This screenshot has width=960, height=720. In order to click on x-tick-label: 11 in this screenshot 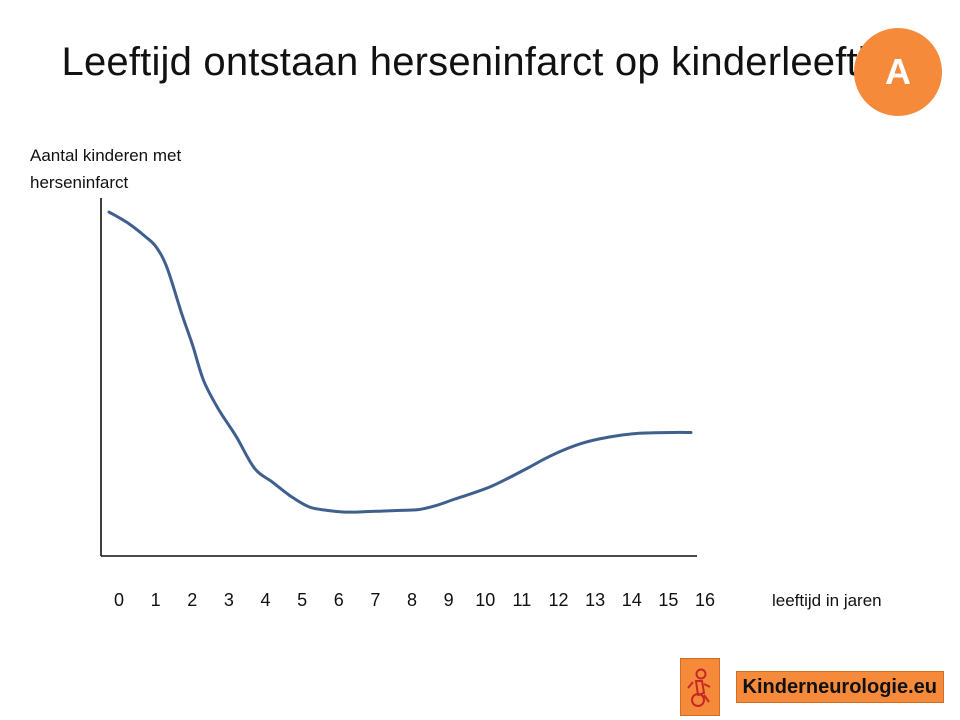, I will do `click(522, 600)`.